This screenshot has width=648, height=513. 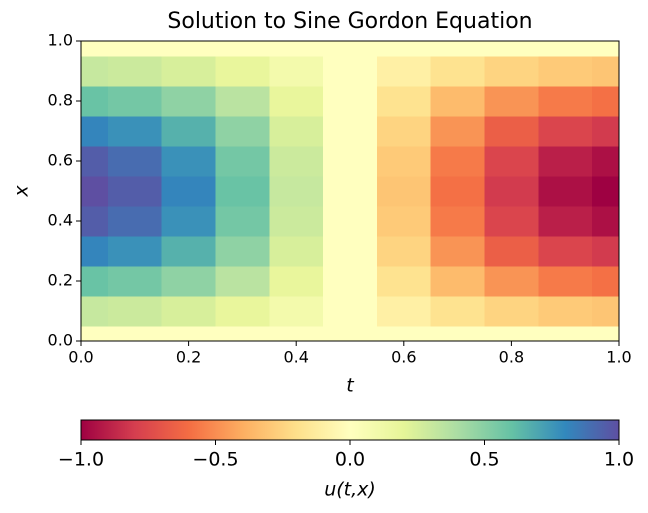 I want to click on y-tick-label: 0.6, so click(x=60, y=160).